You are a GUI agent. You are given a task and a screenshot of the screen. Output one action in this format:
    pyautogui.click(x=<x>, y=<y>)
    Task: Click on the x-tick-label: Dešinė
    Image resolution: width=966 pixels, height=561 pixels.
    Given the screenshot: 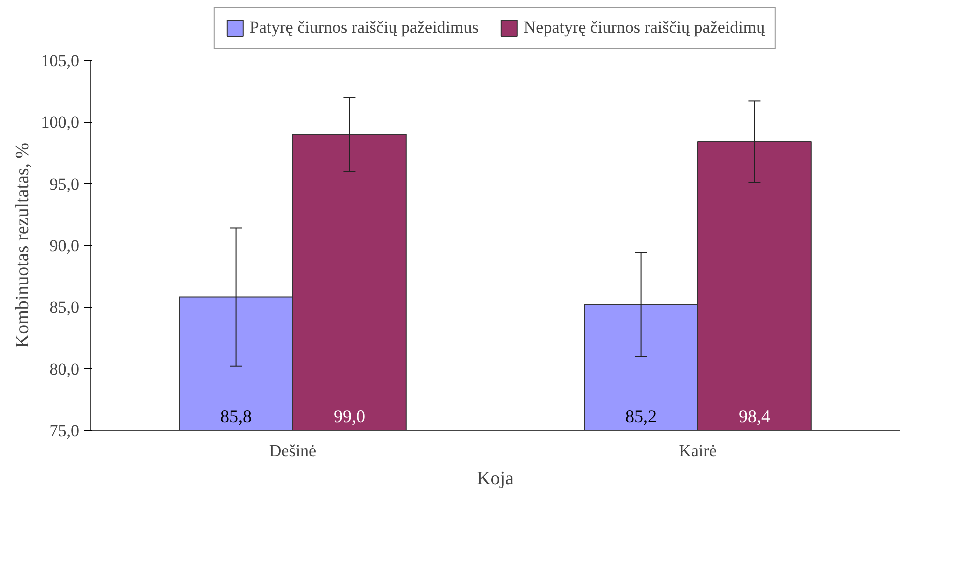 What is the action you would take?
    pyautogui.click(x=293, y=451)
    